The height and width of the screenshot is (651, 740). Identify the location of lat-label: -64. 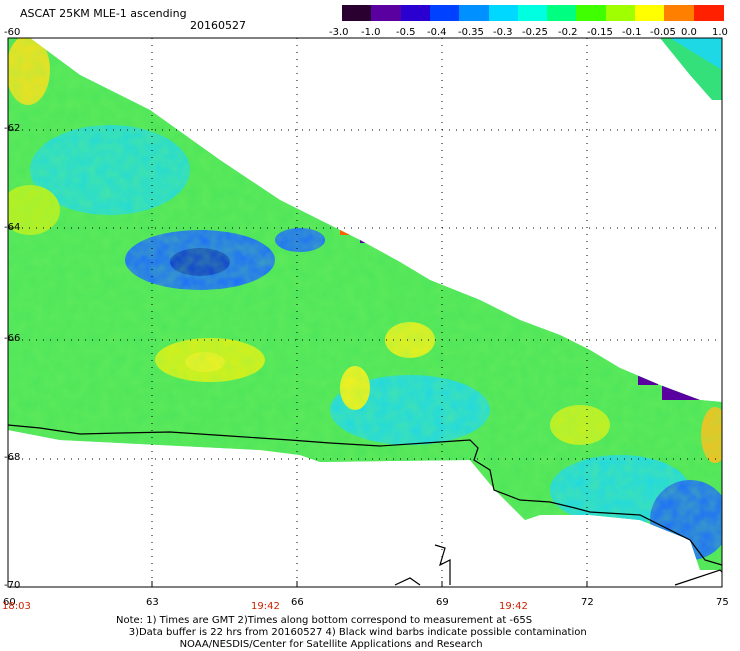
(12, 227).